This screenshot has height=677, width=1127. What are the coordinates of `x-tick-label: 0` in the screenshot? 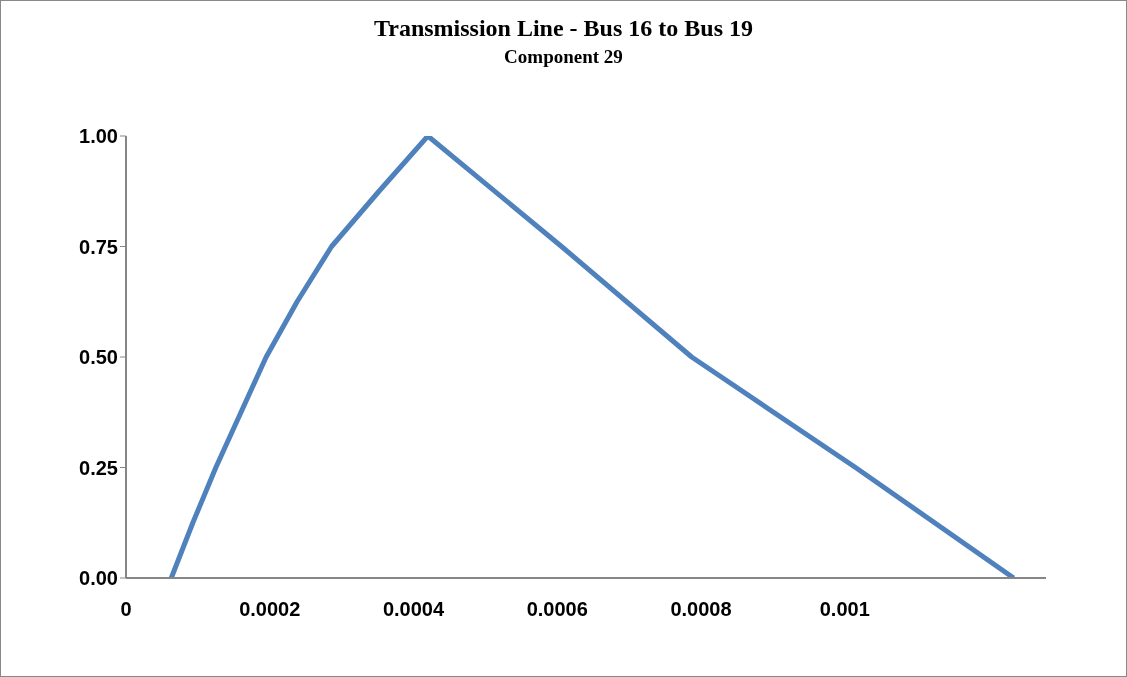 It's located at (126, 609).